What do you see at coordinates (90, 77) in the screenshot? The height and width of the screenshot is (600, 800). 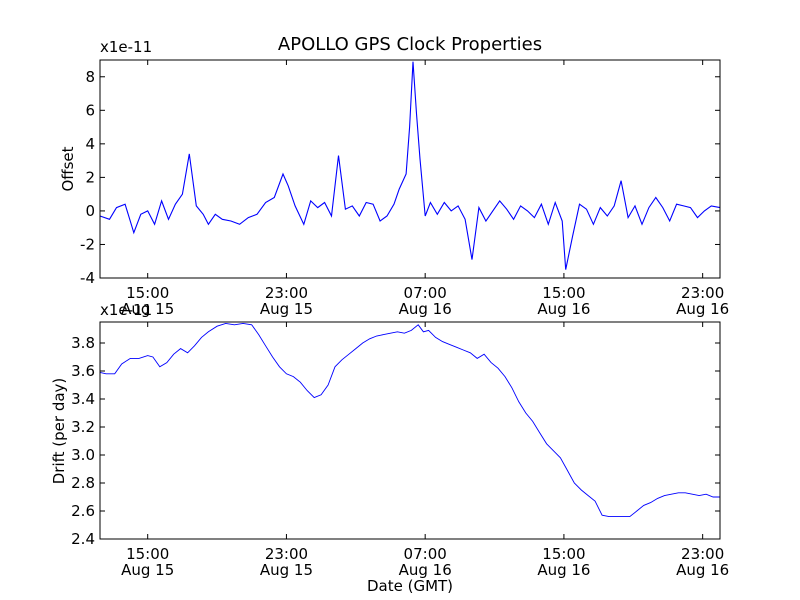 I see `y-tick-label: 8` at bounding box center [90, 77].